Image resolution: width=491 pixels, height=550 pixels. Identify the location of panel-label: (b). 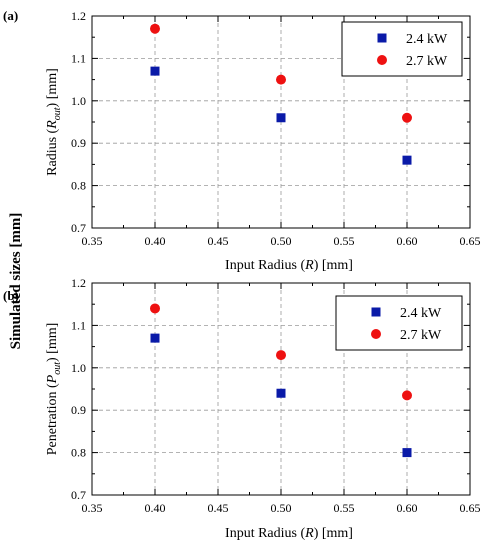
(11, 295).